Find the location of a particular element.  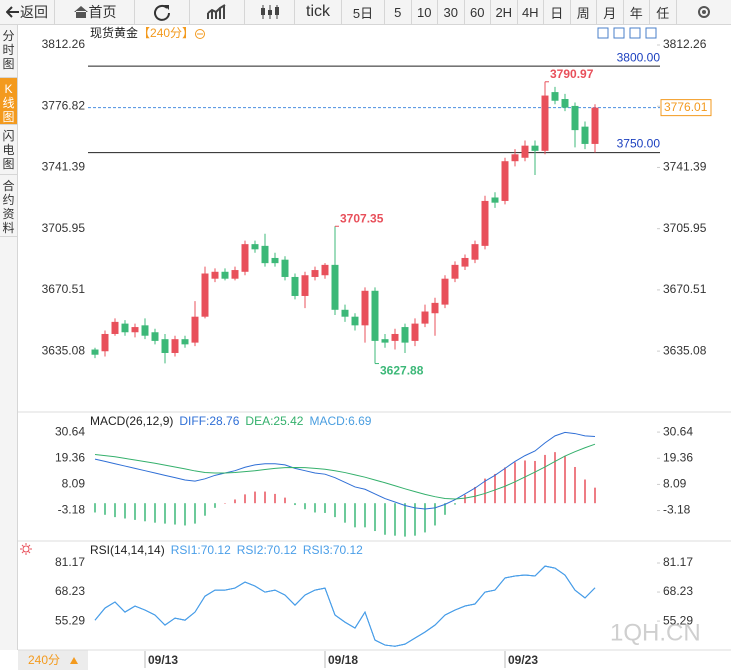

side-tab: 分时图 is located at coordinates (8, 51).